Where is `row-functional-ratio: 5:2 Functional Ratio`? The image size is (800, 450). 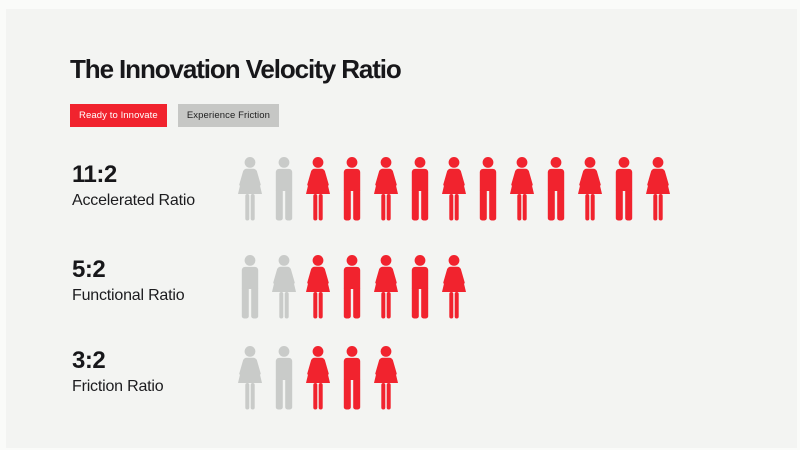 row-functional-ratio: 5:2 Functional Ratio is located at coordinates (436, 290).